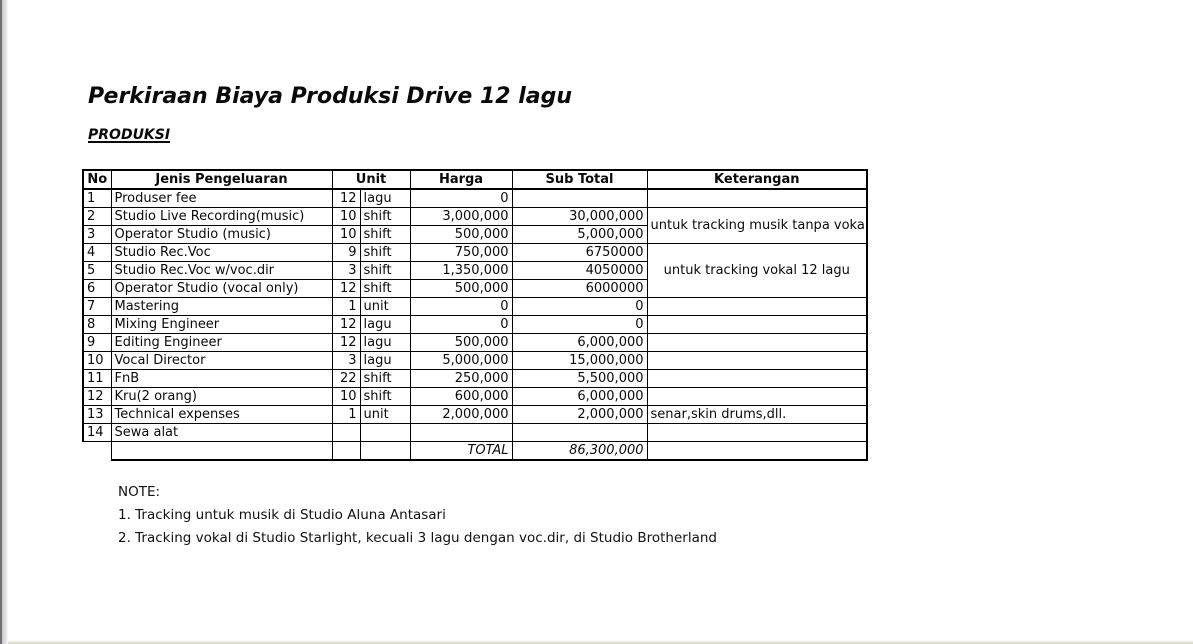 The width and height of the screenshot is (1193, 644). Describe the element at coordinates (221, 378) in the screenshot. I see `cell-item: FnB` at that location.